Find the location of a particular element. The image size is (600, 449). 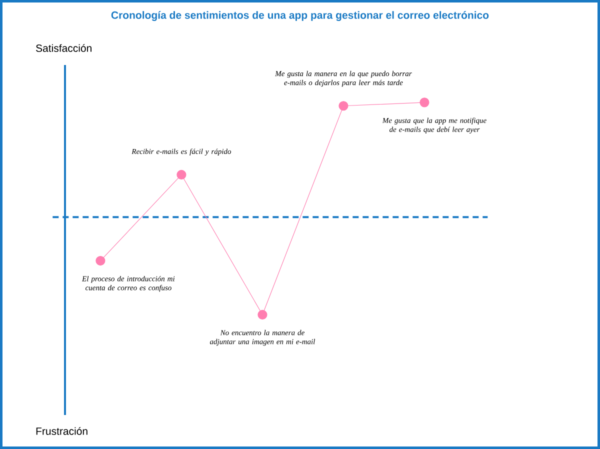

text: Satisfacción is located at coordinates (64, 48).